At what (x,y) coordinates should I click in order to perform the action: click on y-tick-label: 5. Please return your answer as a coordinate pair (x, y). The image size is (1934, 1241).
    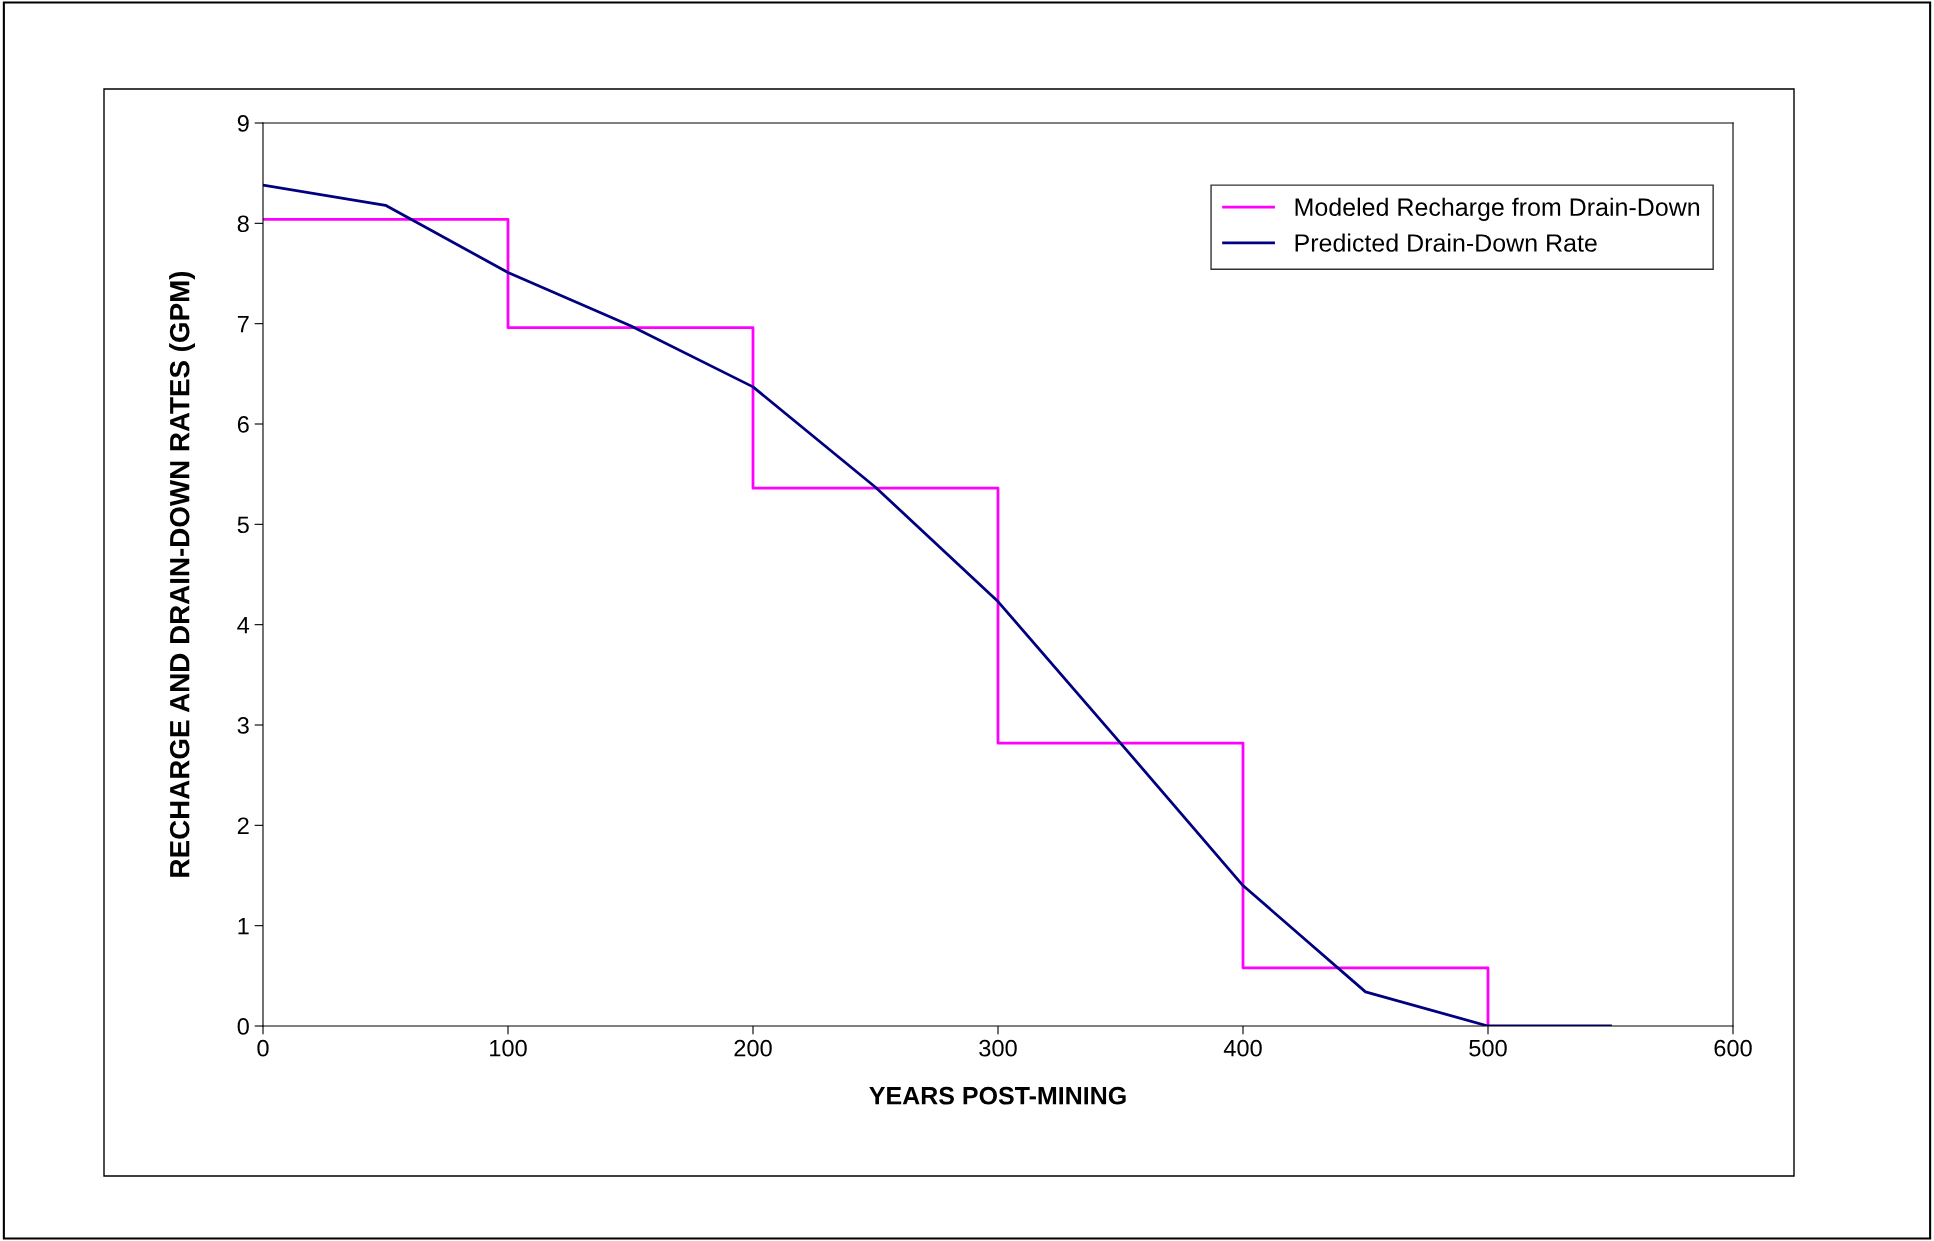
    Looking at the image, I should click on (243, 525).